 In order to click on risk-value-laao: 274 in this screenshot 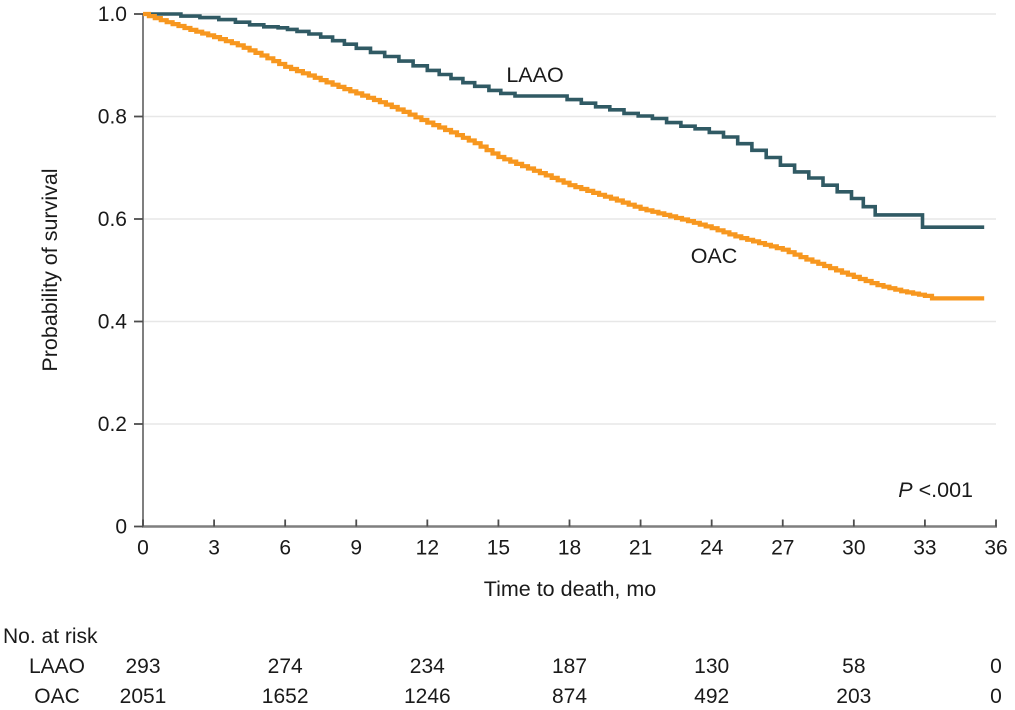, I will do `click(285, 666)`.